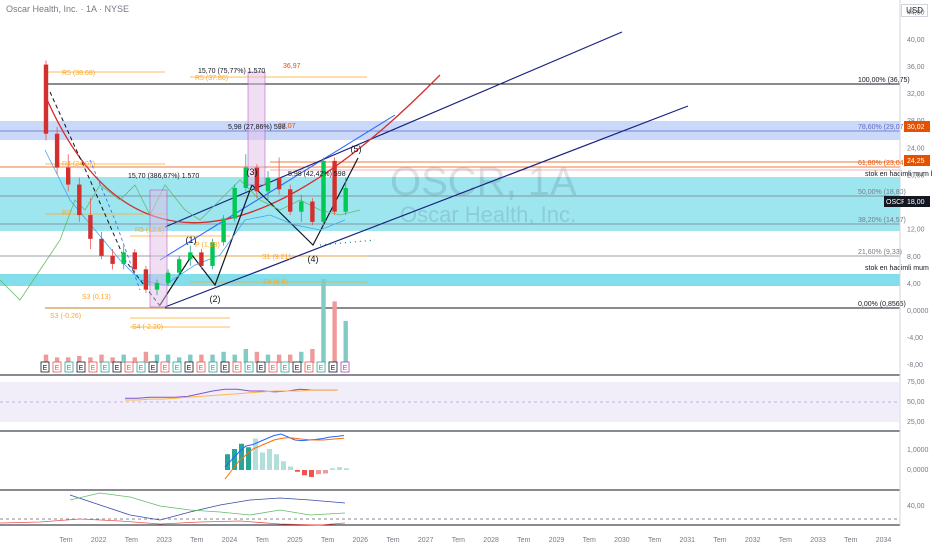  Describe the element at coordinates (884, 80) in the screenshot. I see `fib-label: 100,00% (36,75)` at that location.